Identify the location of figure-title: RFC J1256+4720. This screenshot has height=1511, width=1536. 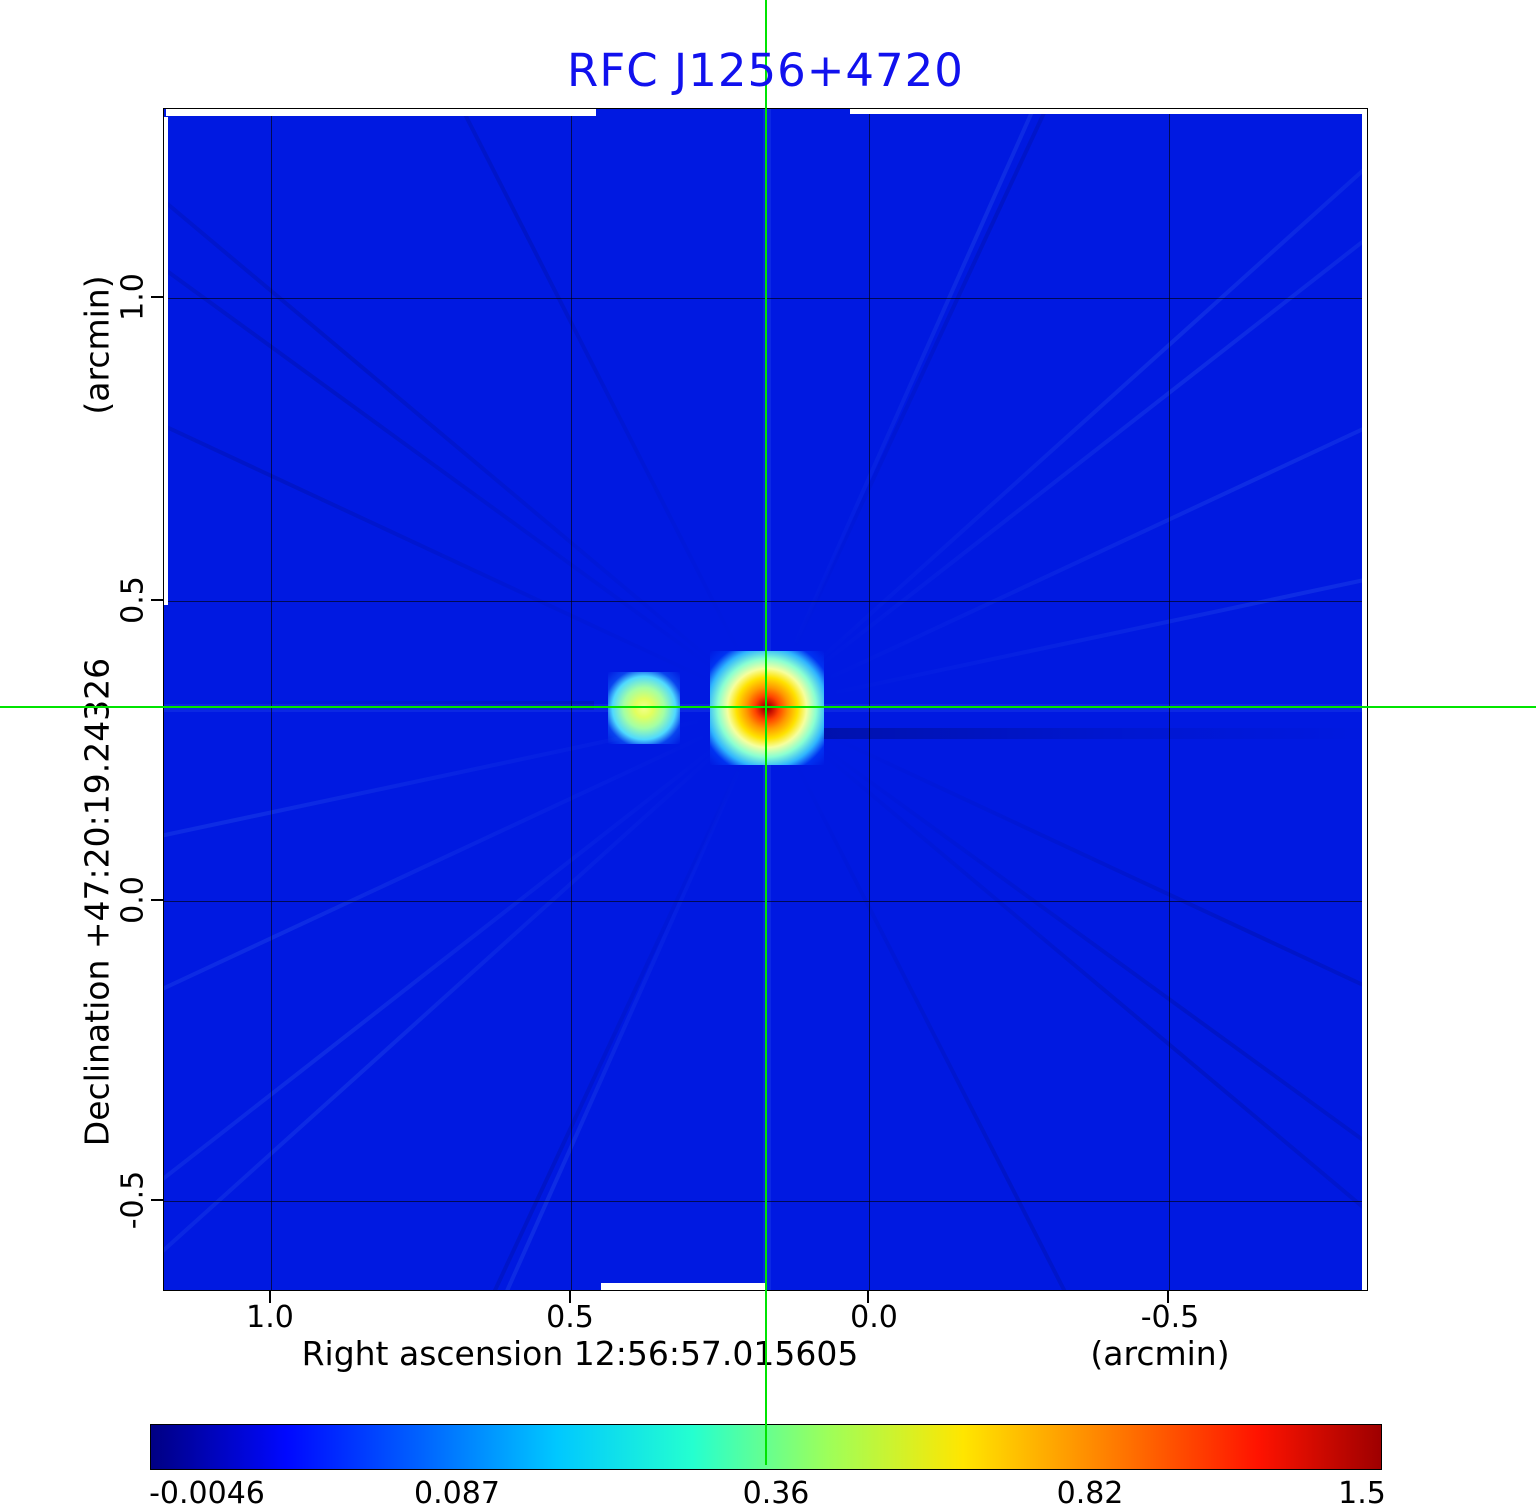
(765, 70).